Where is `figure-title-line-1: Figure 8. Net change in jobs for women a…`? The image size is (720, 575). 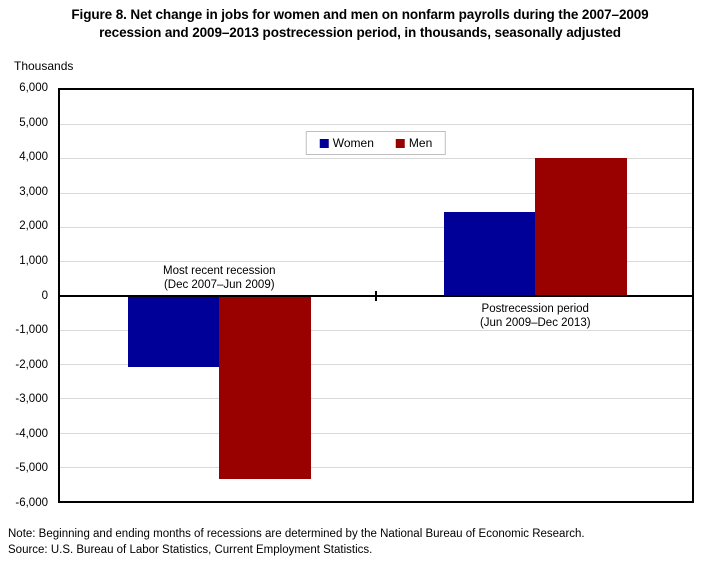
figure-title-line-1: Figure 8. Net change in jobs for women a… is located at coordinates (360, 14).